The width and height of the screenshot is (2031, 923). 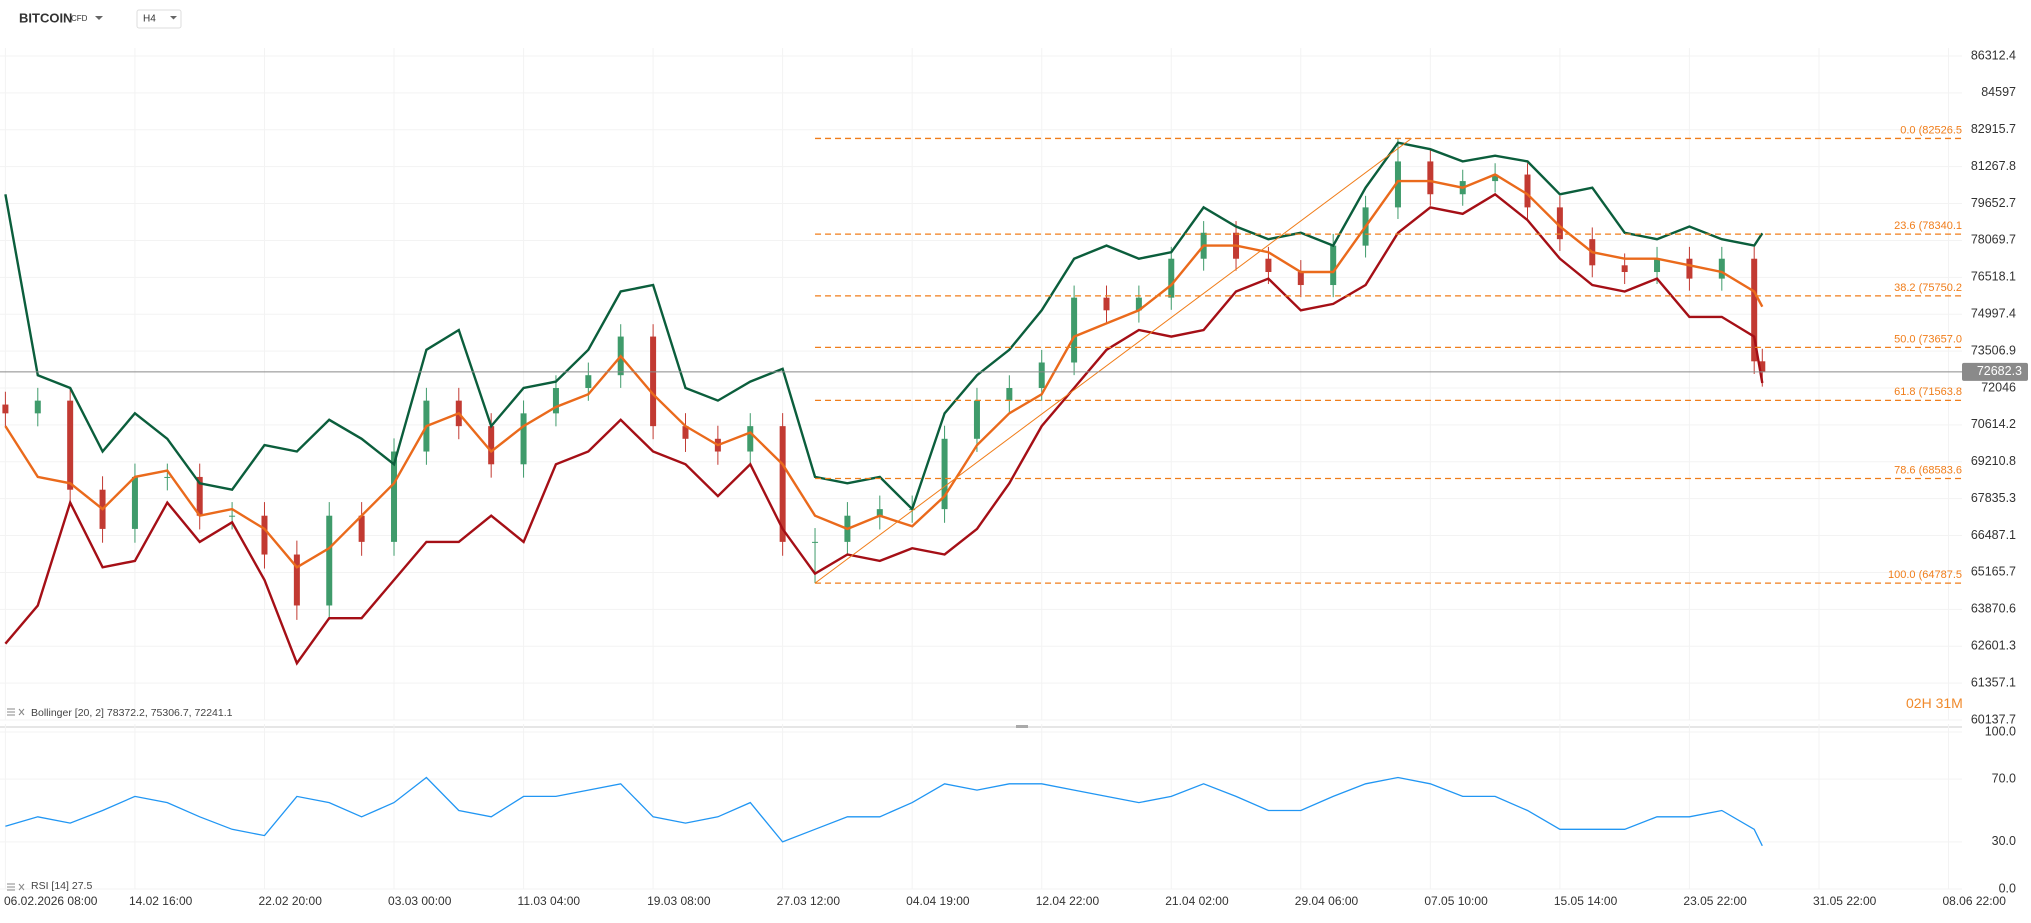 What do you see at coordinates (45, 17) in the screenshot?
I see `symbol: BITCOIN` at bounding box center [45, 17].